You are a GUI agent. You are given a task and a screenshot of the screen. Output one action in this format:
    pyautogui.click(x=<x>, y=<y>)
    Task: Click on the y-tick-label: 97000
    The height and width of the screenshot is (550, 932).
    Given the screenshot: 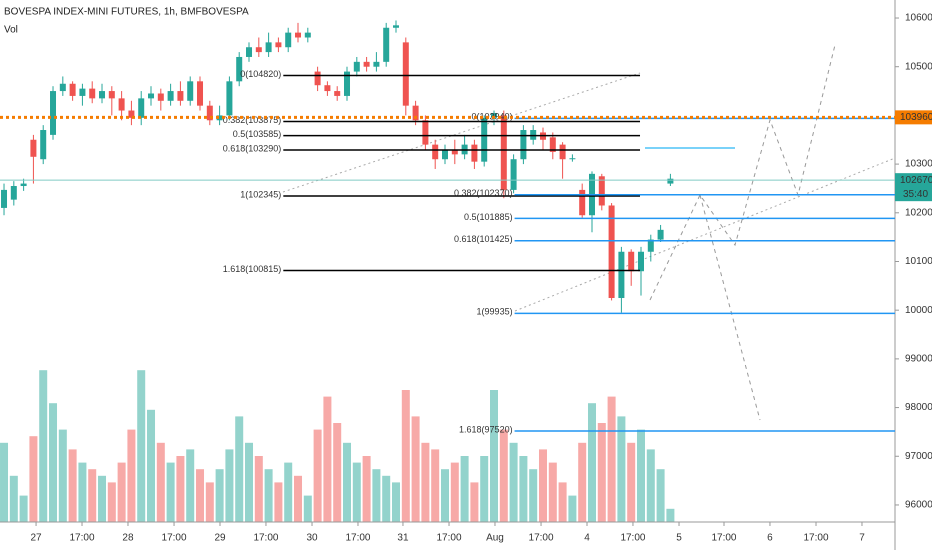 What is the action you would take?
    pyautogui.click(x=918, y=456)
    